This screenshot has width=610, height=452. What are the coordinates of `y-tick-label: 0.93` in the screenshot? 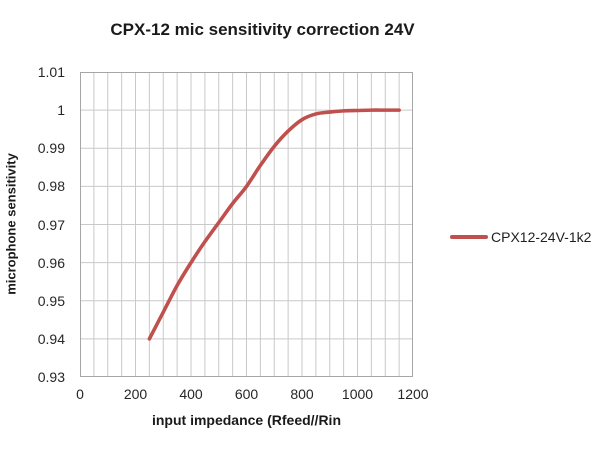 It's located at (51, 377).